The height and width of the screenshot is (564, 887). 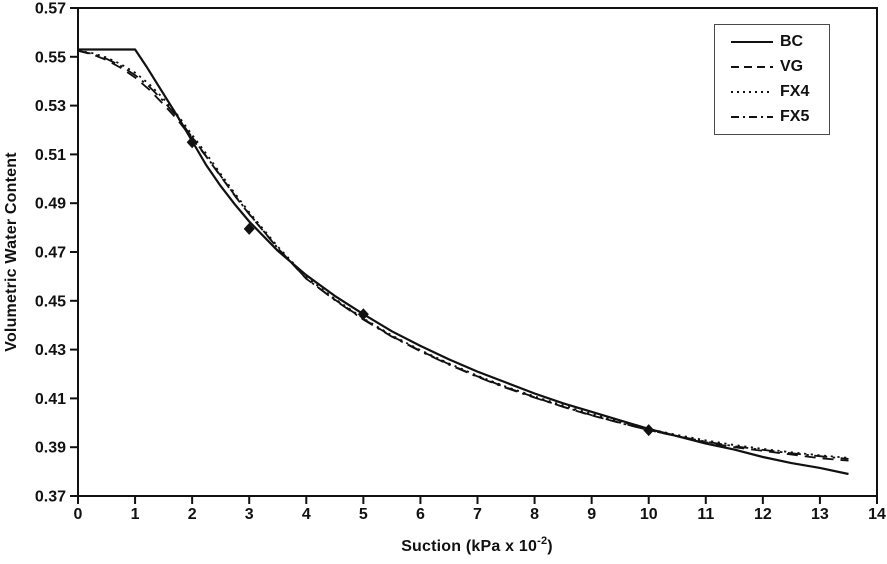 What do you see at coordinates (306, 514) in the screenshot?
I see `x-tick-label: 4` at bounding box center [306, 514].